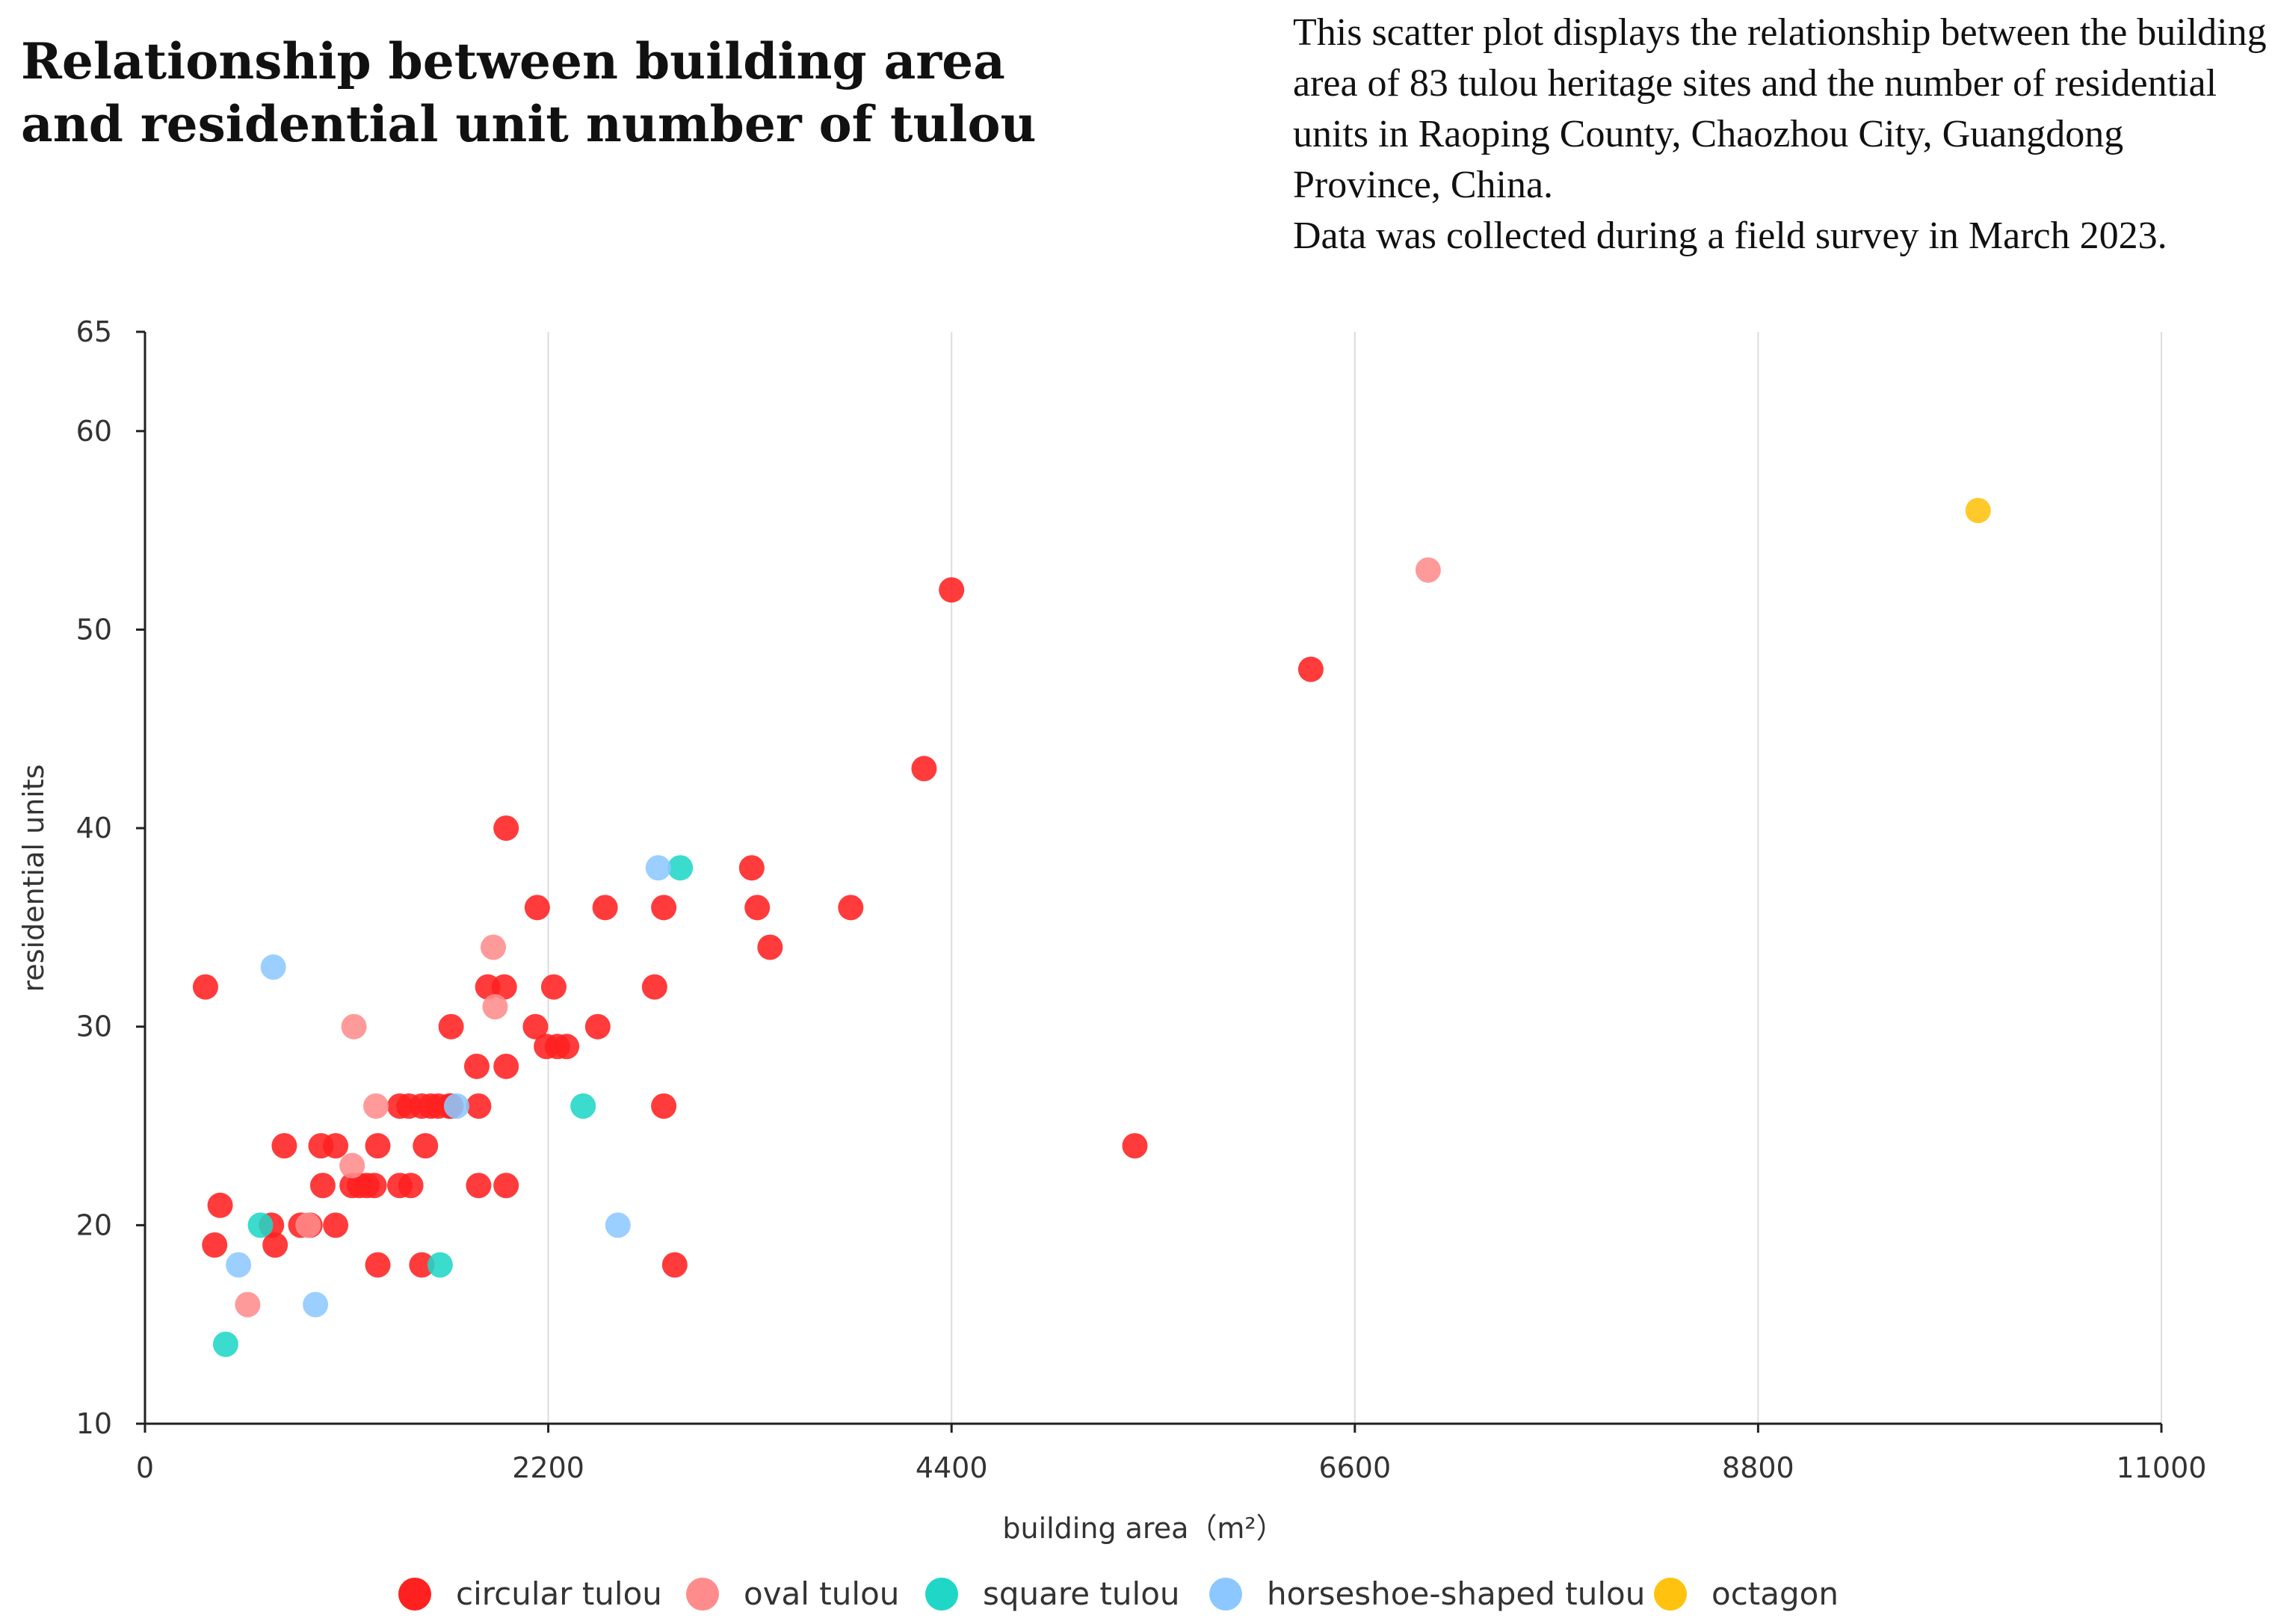 Image resolution: width=2275 pixels, height=1624 pixels. What do you see at coordinates (94, 829) in the screenshot?
I see `y-tick-label: 40` at bounding box center [94, 829].